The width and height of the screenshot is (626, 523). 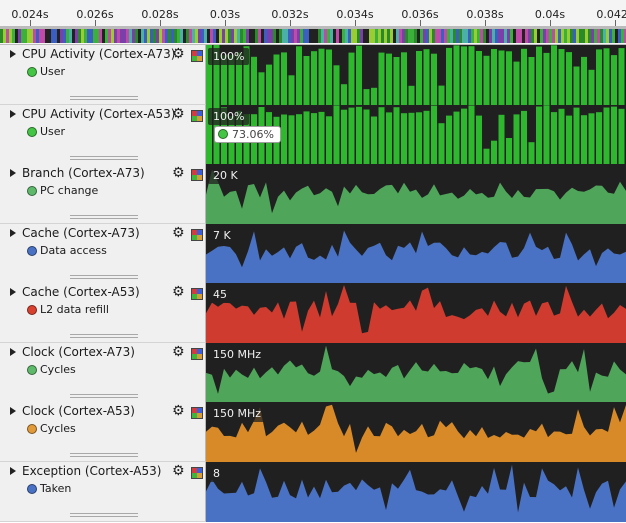 I want to click on row-plot: 100% 73.06%, so click(x=416, y=134).